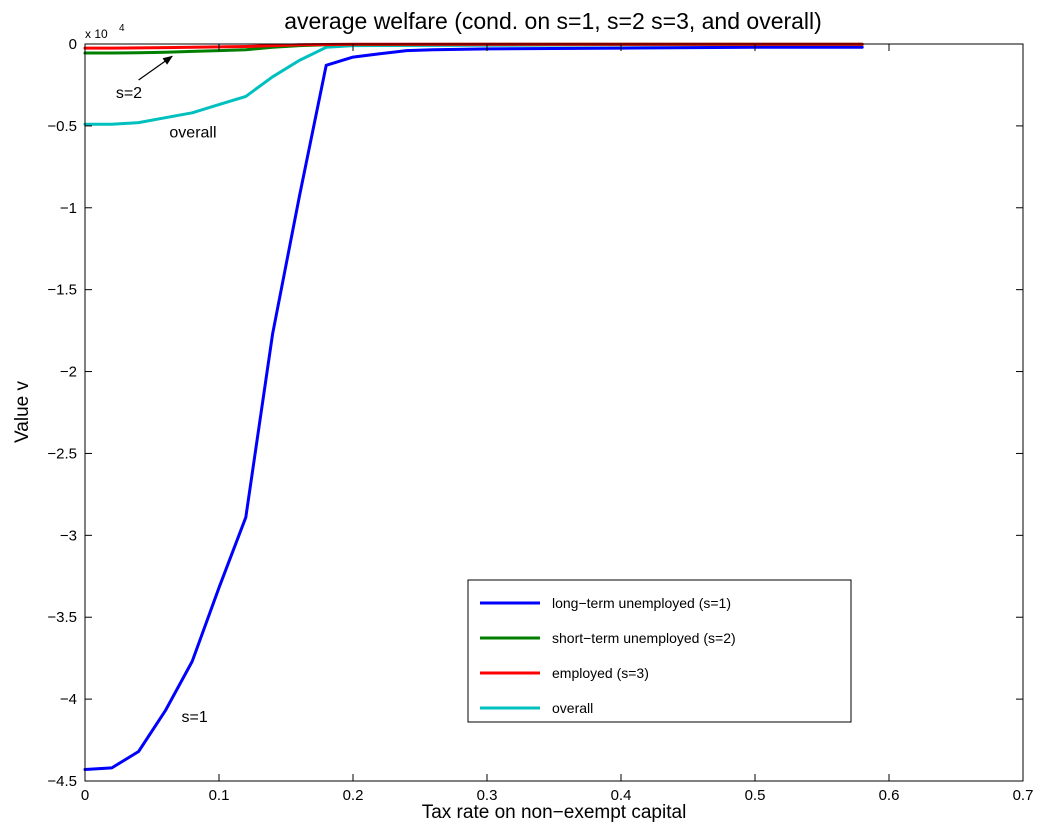  Describe the element at coordinates (96, 34) in the screenshot. I see `y-multiplier-base: x 10` at that location.